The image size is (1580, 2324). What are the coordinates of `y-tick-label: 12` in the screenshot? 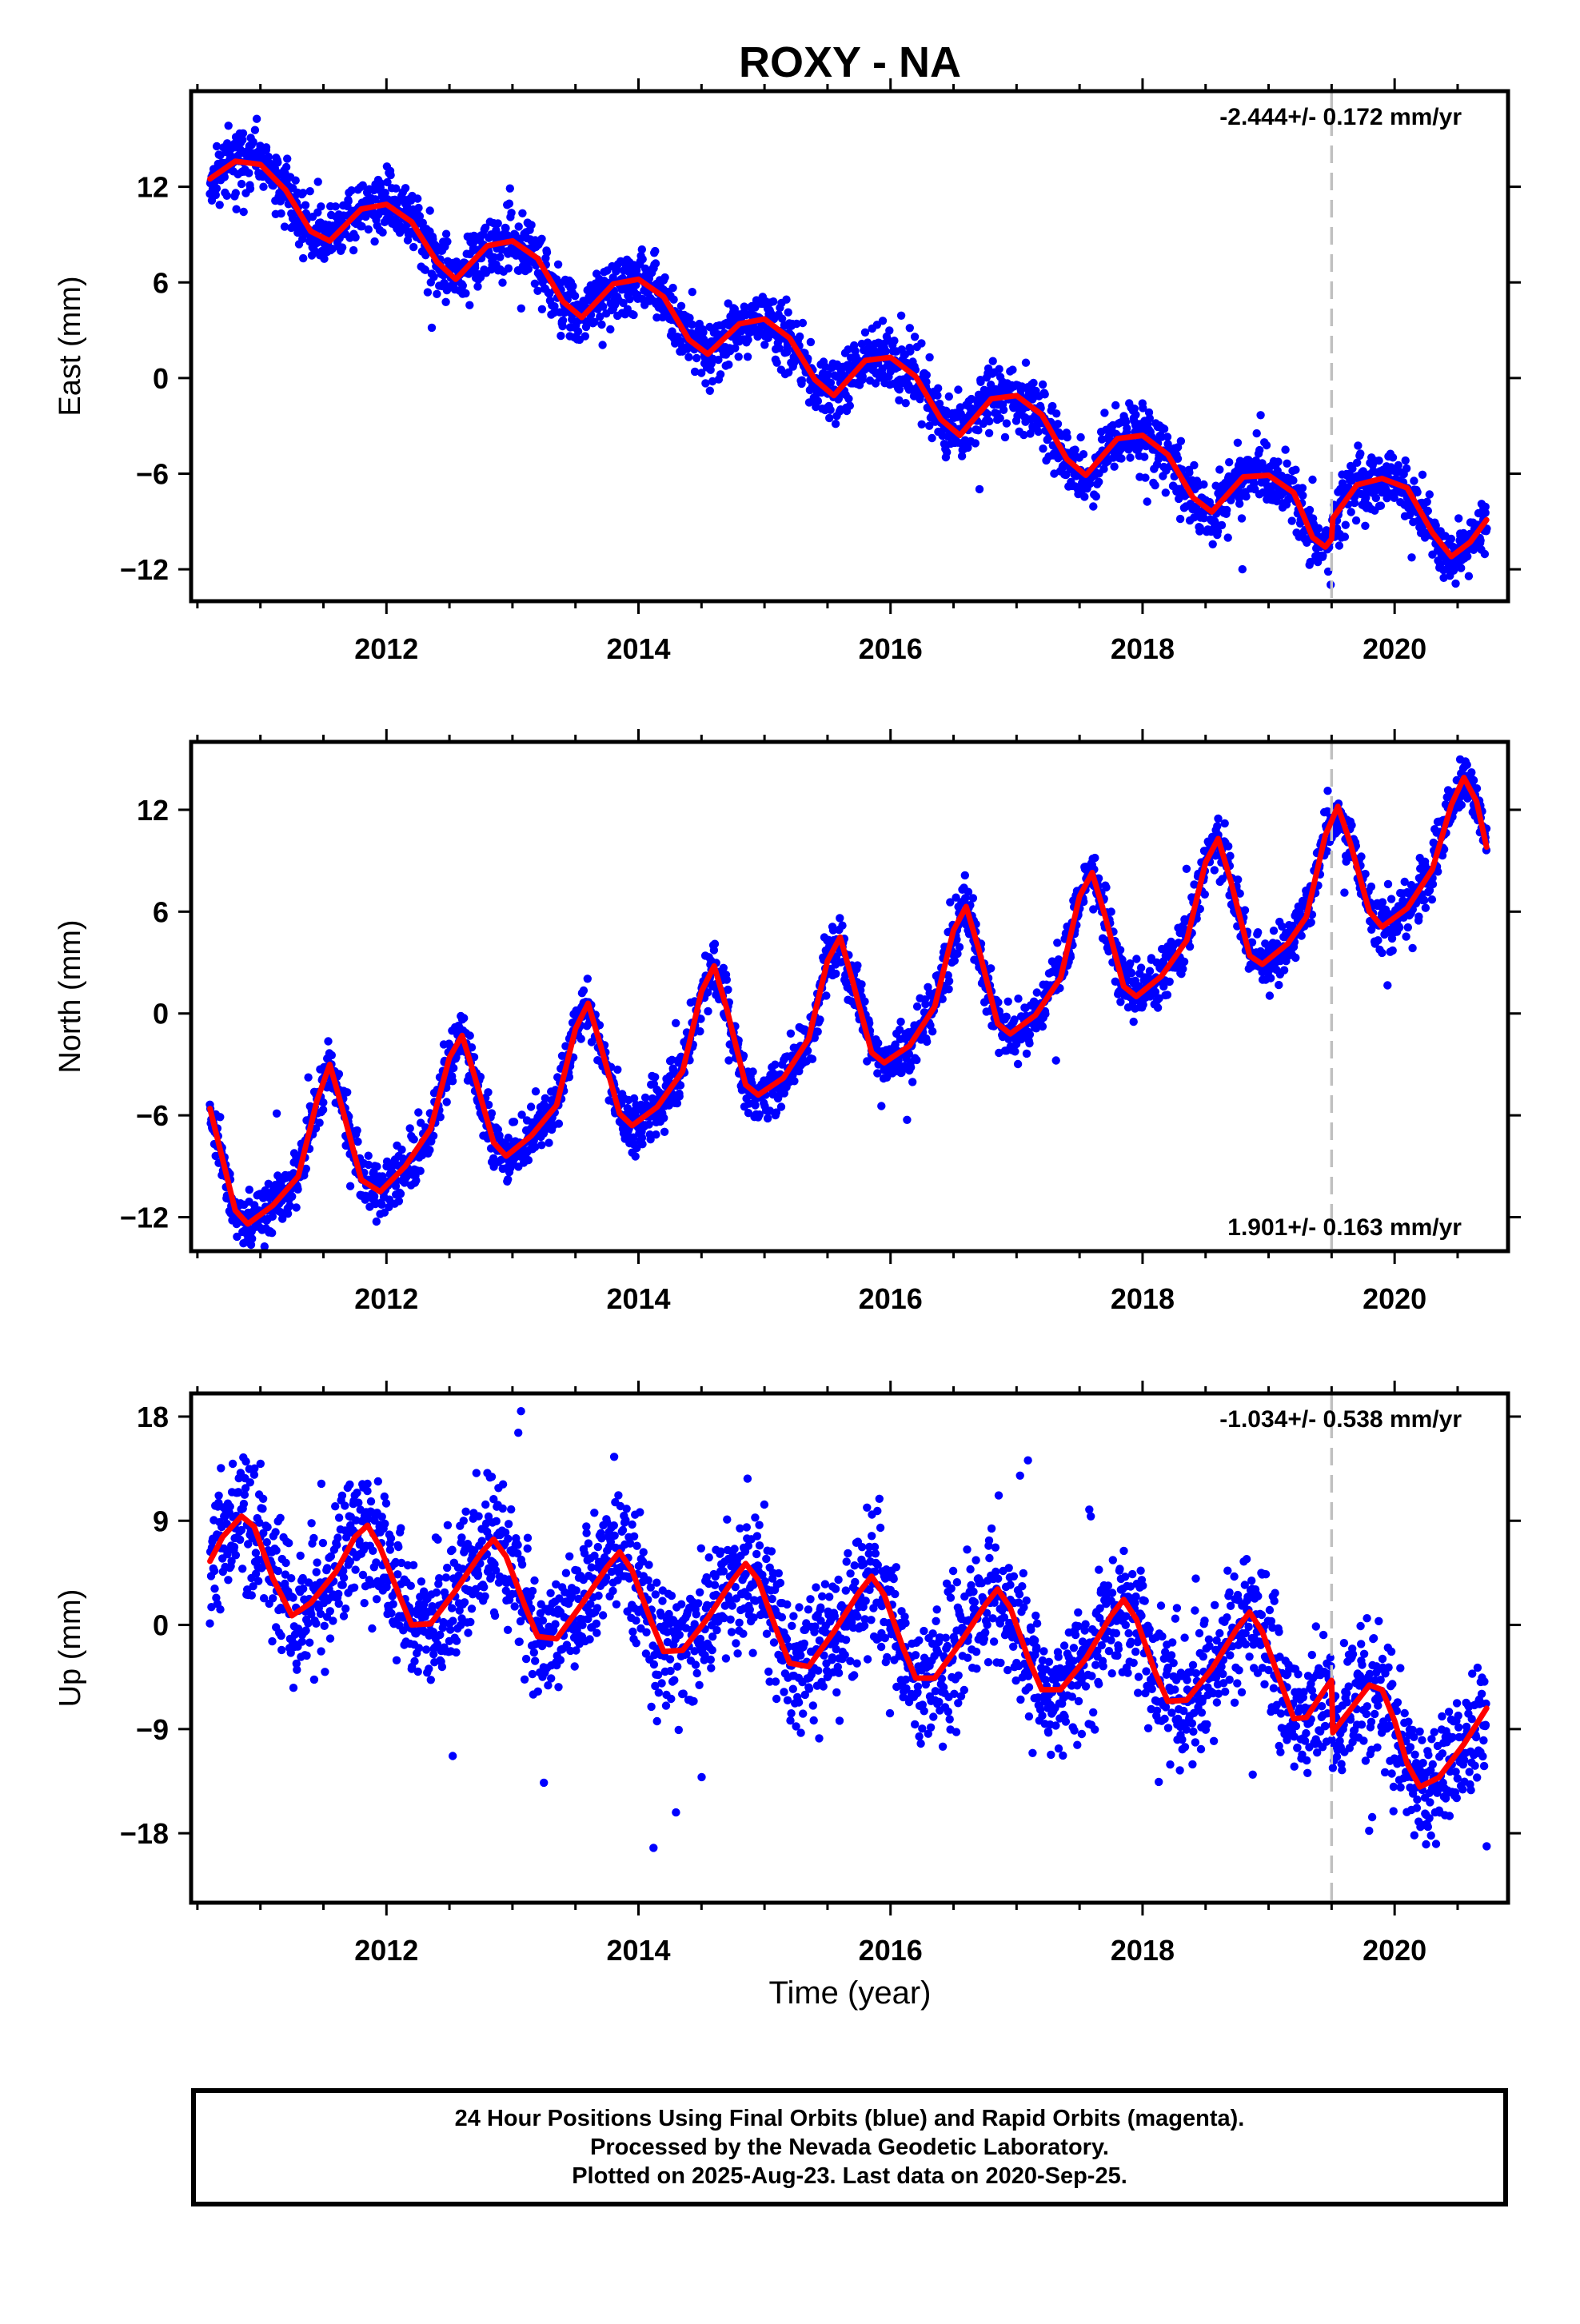 It's located at (153, 187).